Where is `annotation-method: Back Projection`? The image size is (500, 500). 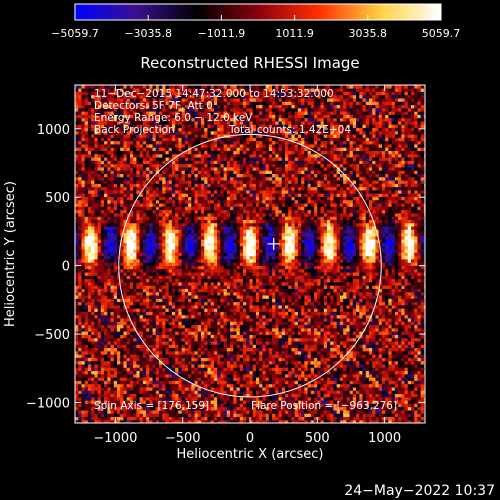
annotation-method: Back Projection is located at coordinates (134, 130).